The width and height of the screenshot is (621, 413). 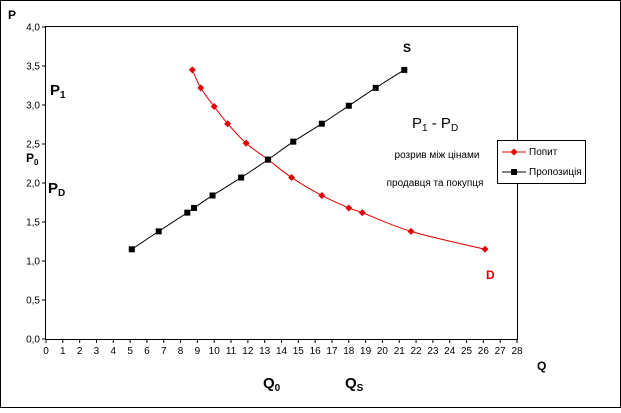 What do you see at coordinates (265, 351) in the screenshot?
I see `x-tick-label: 13` at bounding box center [265, 351].